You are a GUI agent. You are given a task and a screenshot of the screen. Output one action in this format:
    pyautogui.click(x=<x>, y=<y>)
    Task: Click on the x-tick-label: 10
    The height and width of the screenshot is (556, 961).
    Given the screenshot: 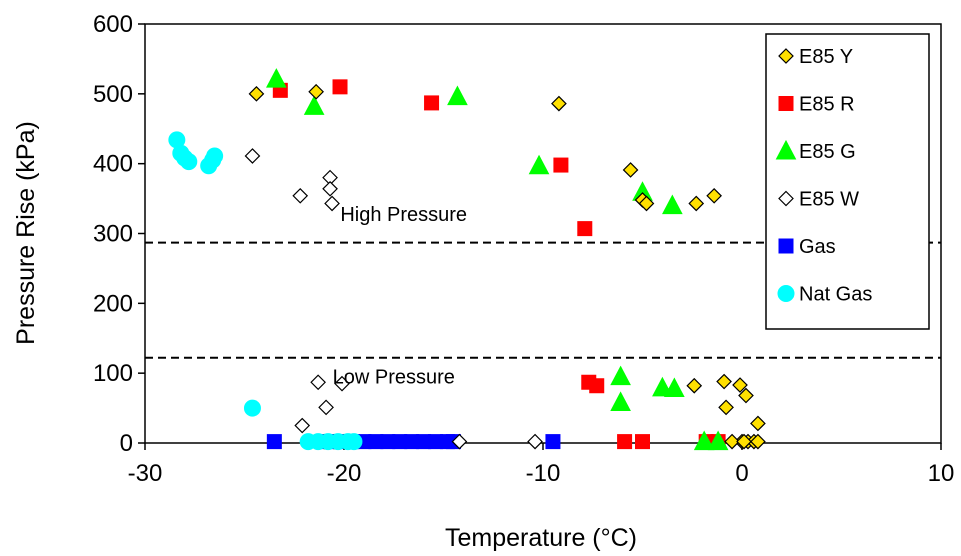 What is the action you would take?
    pyautogui.click(x=941, y=473)
    